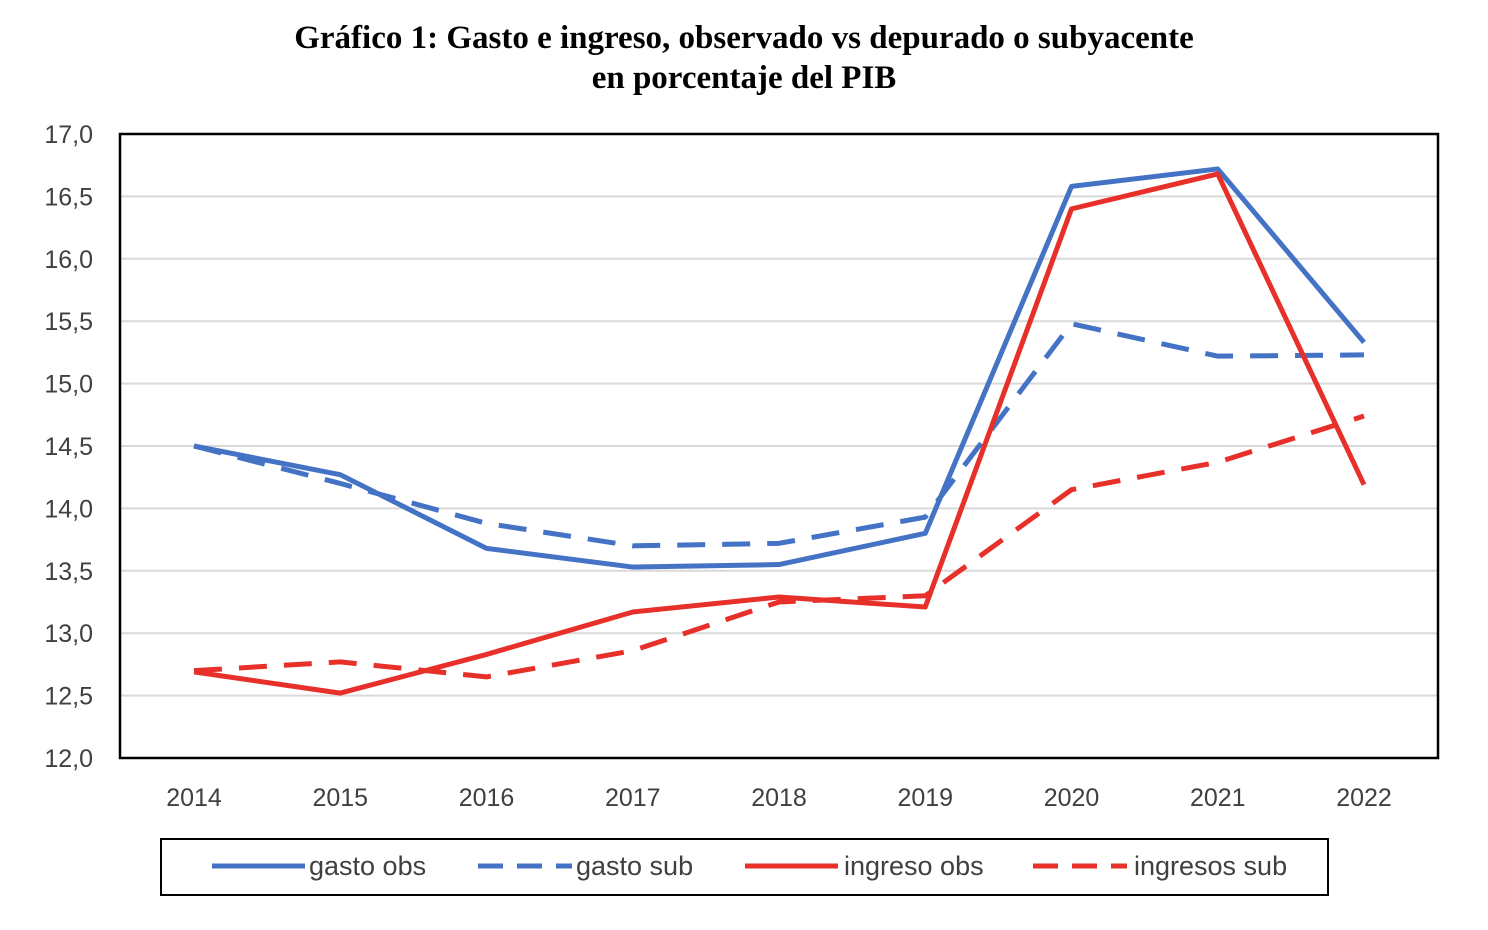  I want to click on y-tick-label: 16,0, so click(68, 260).